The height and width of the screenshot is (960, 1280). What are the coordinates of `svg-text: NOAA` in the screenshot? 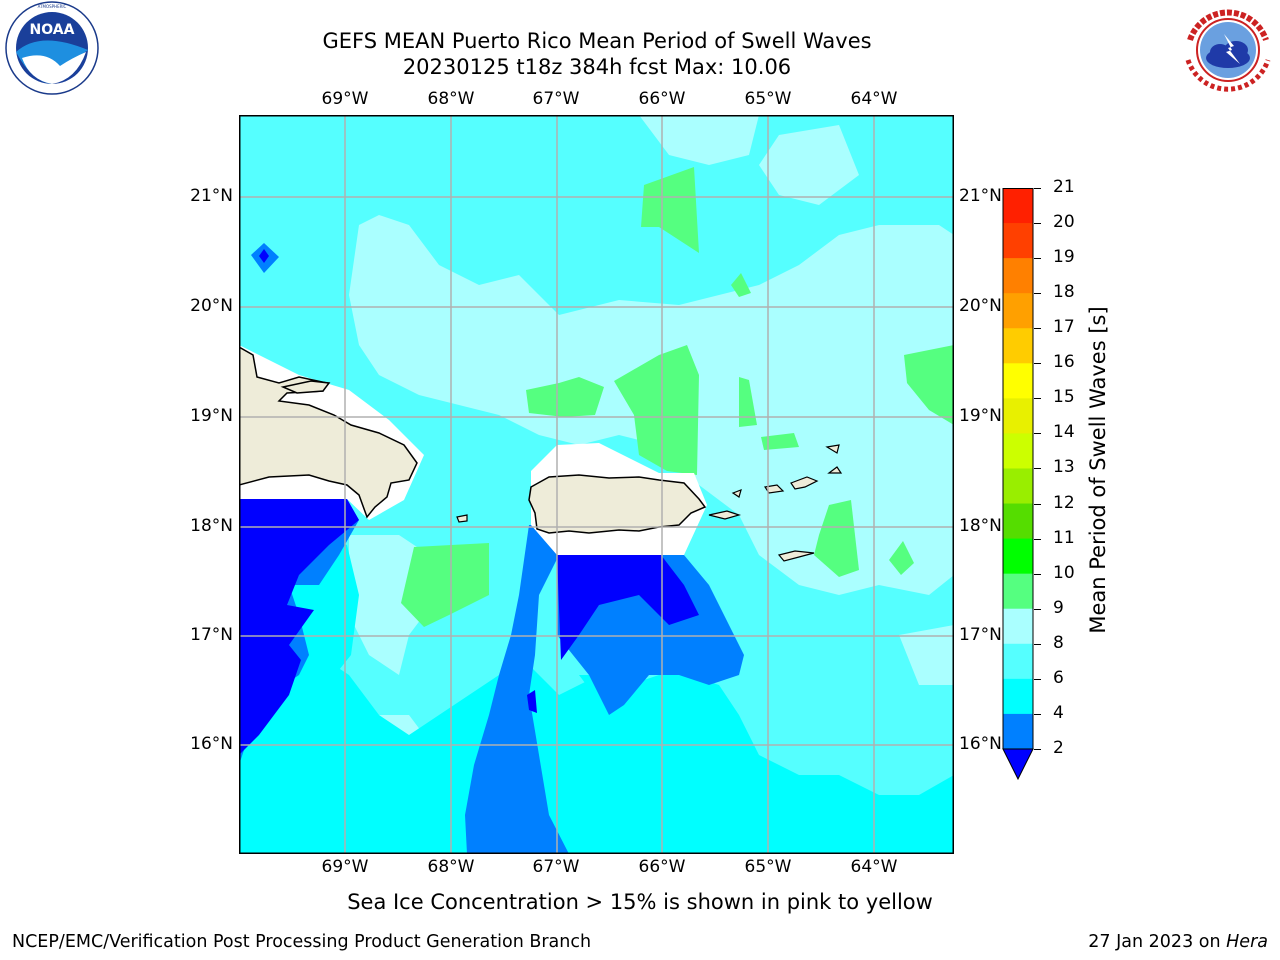 It's located at (52, 30).